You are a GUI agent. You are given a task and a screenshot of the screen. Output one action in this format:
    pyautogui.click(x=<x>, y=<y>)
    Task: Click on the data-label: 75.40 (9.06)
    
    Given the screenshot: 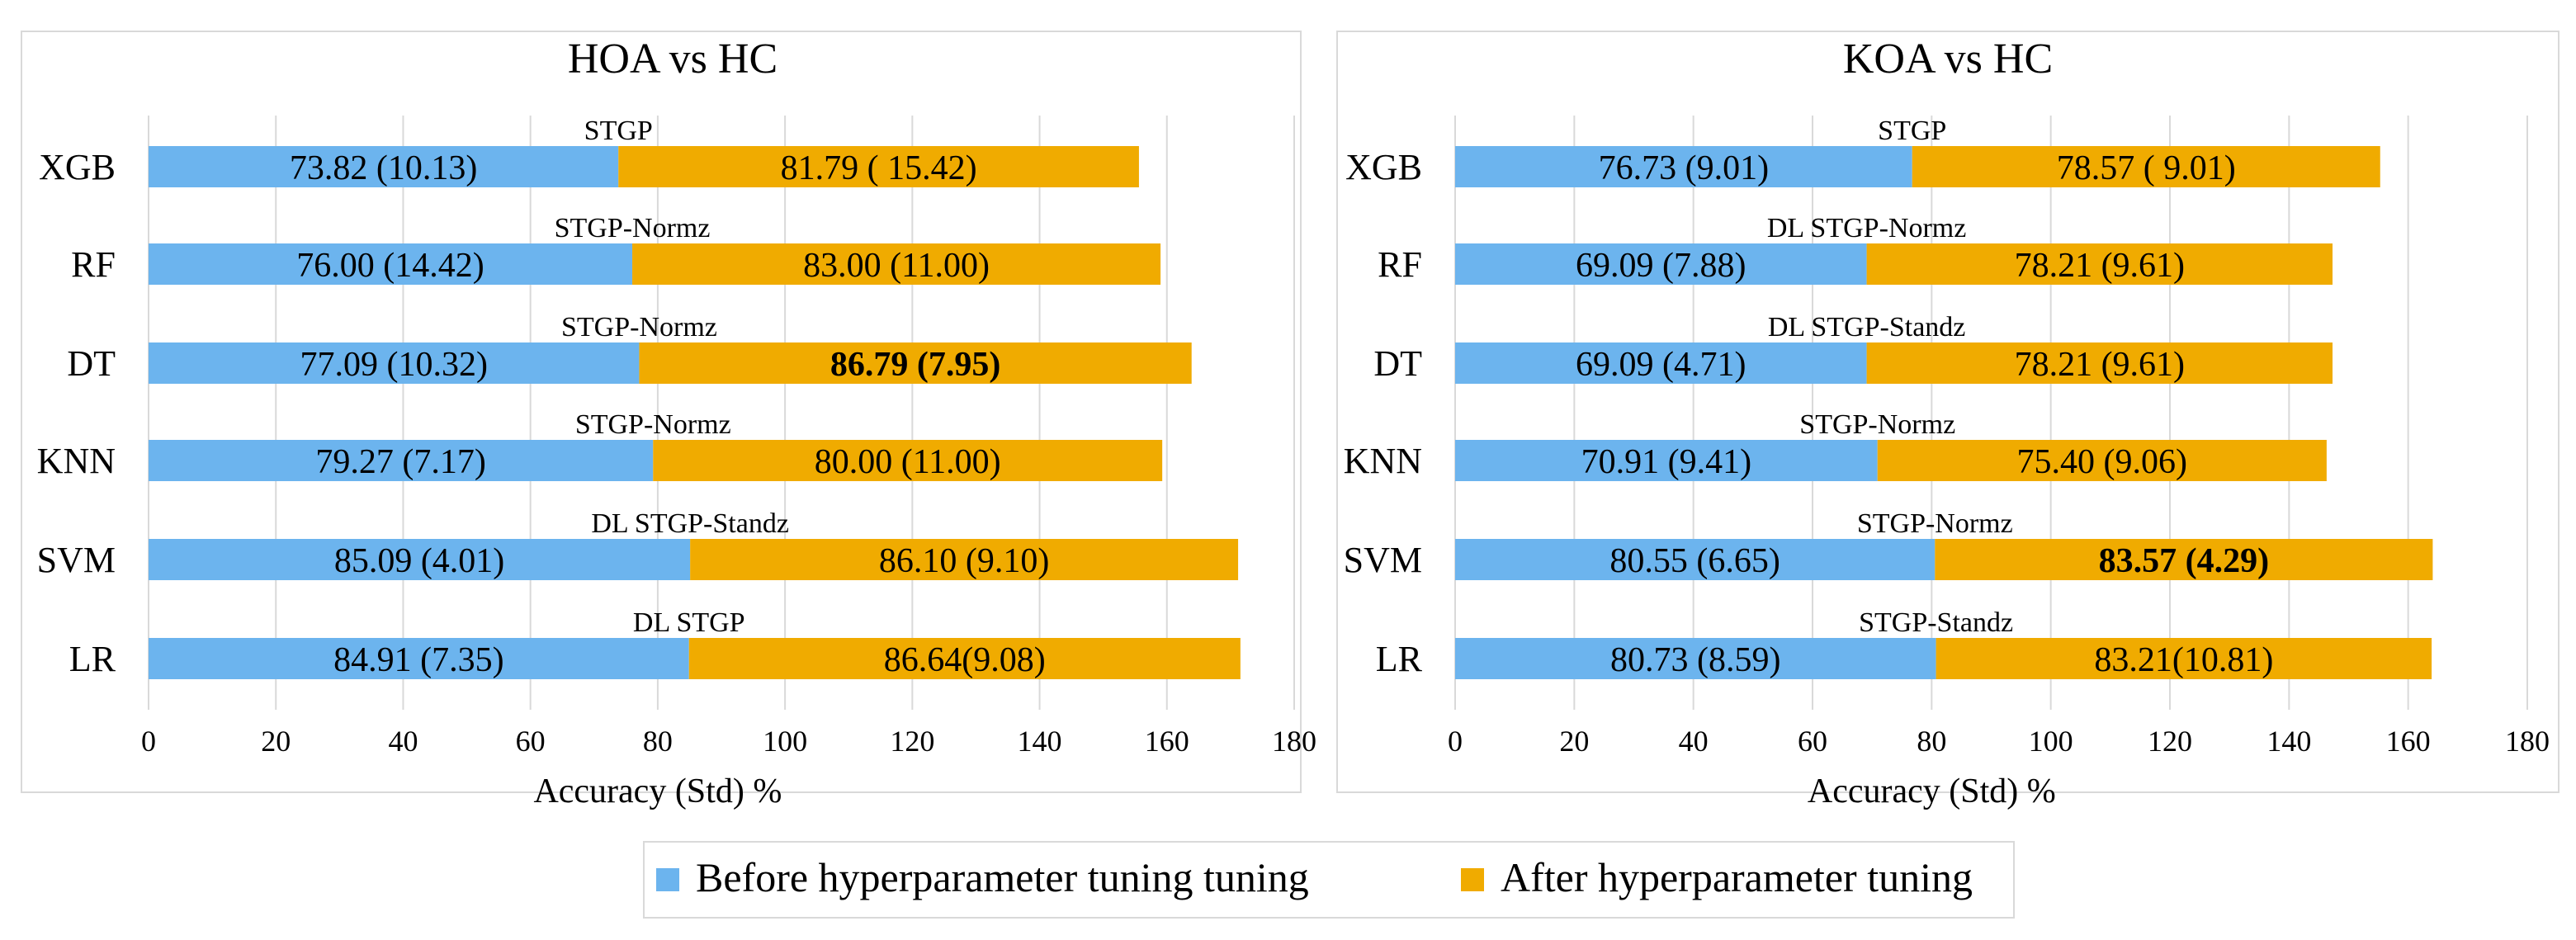 What is the action you would take?
    pyautogui.click(x=2102, y=462)
    